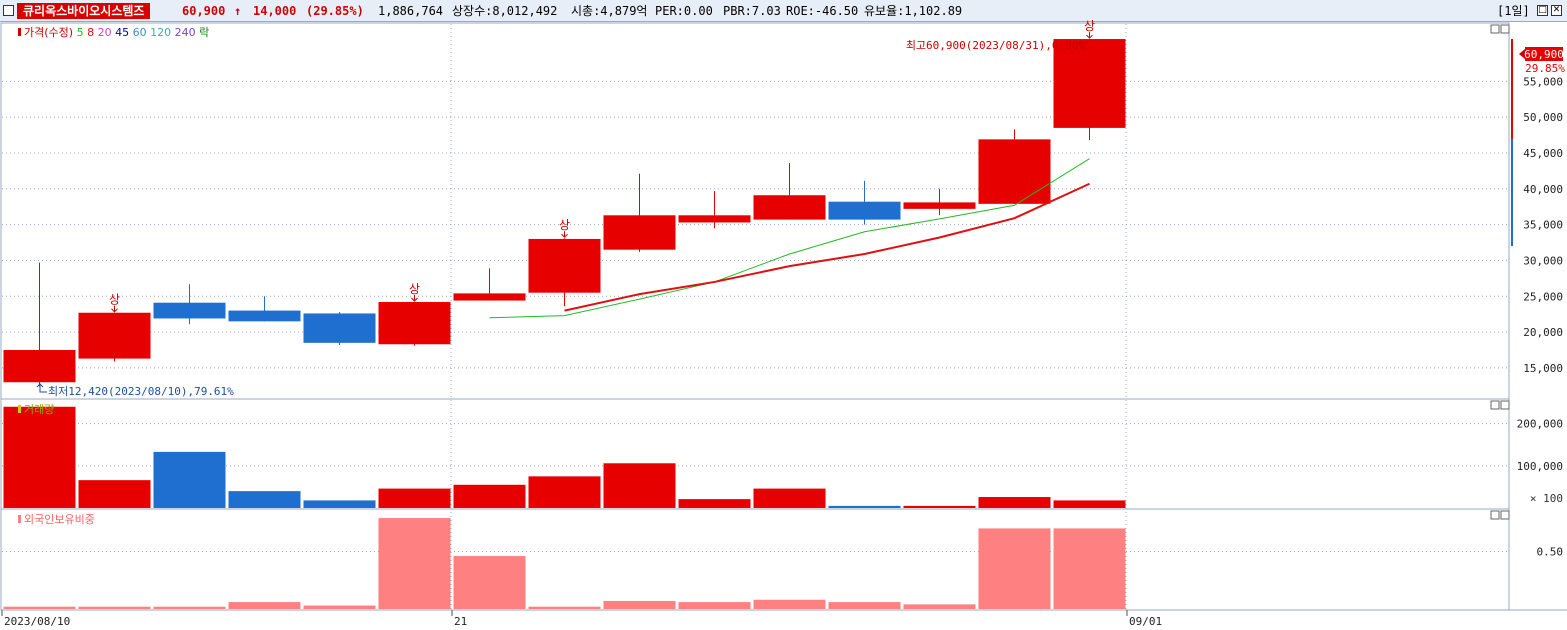 Image resolution: width=1567 pixels, height=630 pixels. I want to click on low-arrow-icon, so click(41, 388).